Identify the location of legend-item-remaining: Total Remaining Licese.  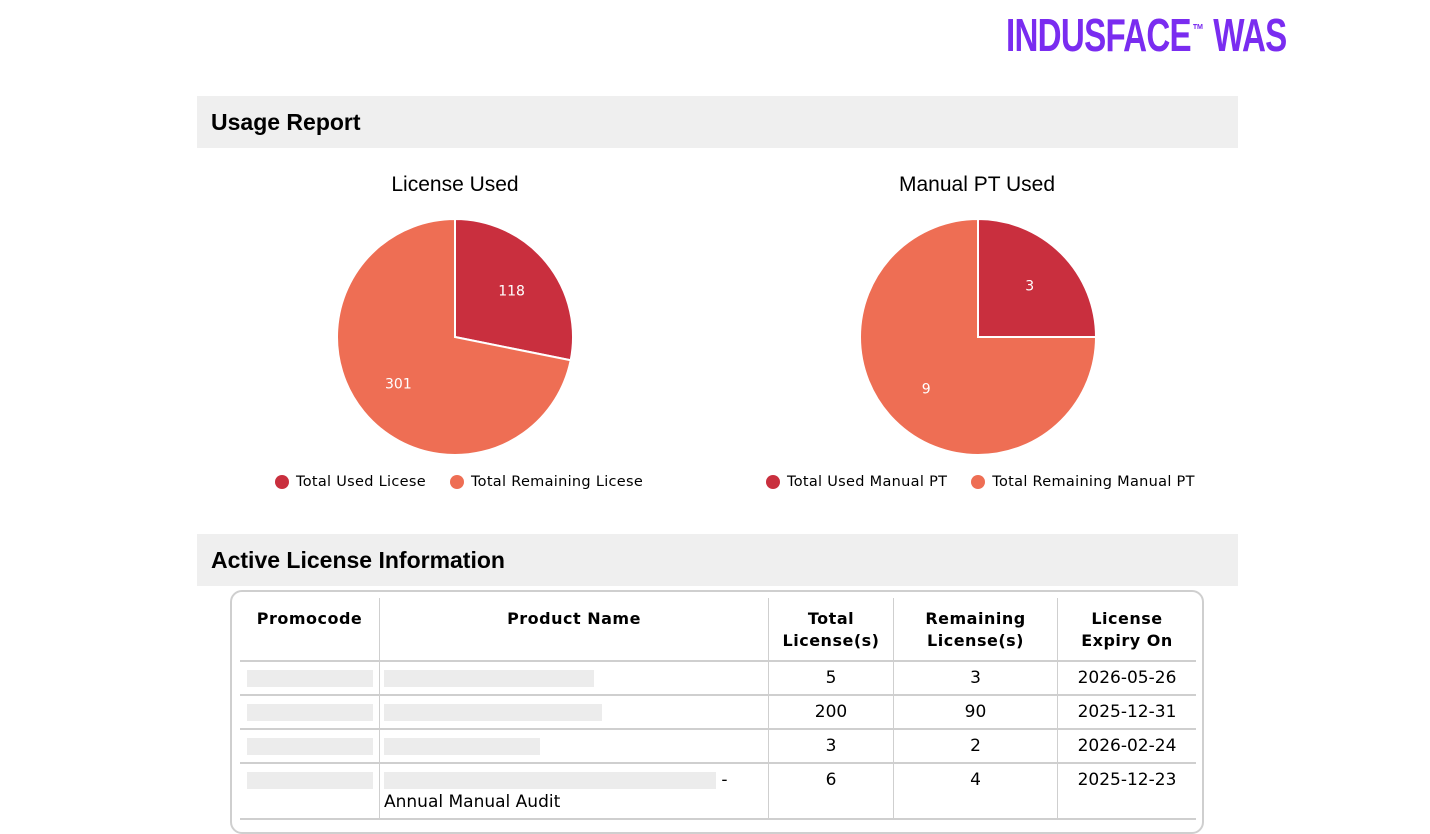
(546, 482).